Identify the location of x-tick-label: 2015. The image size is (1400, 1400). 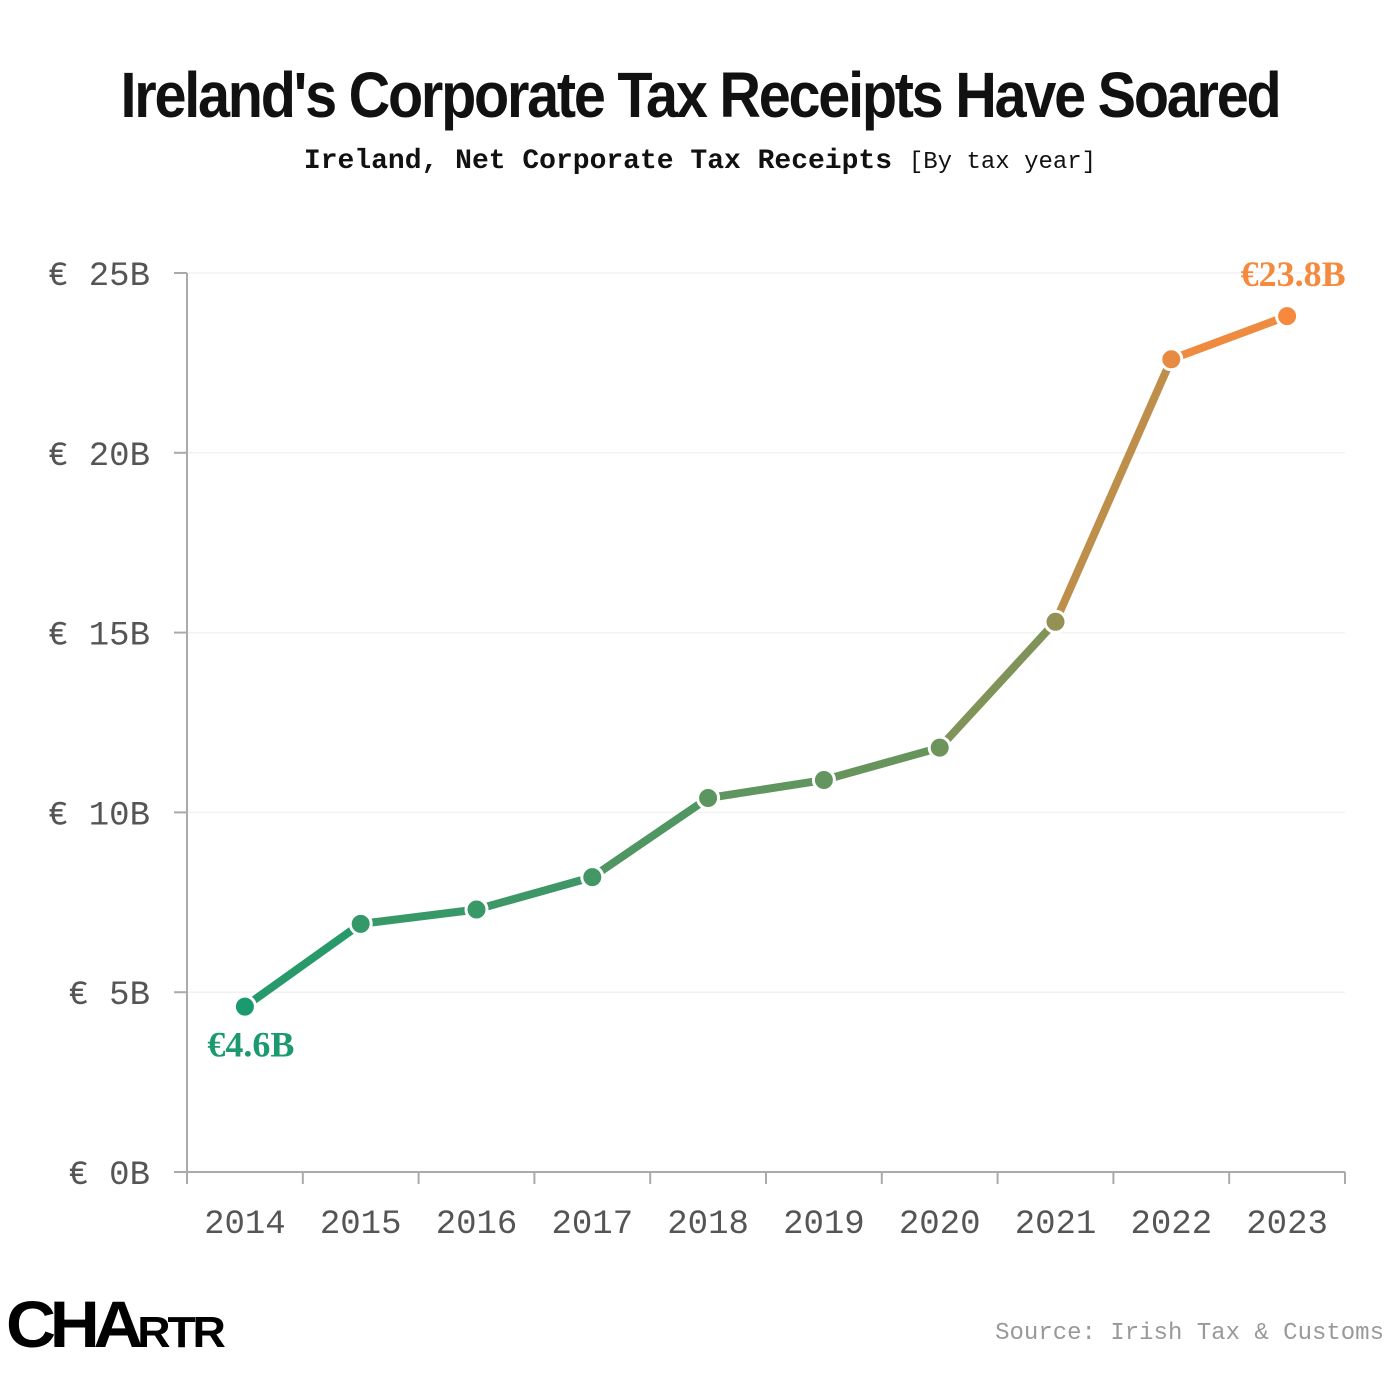
(361, 1225).